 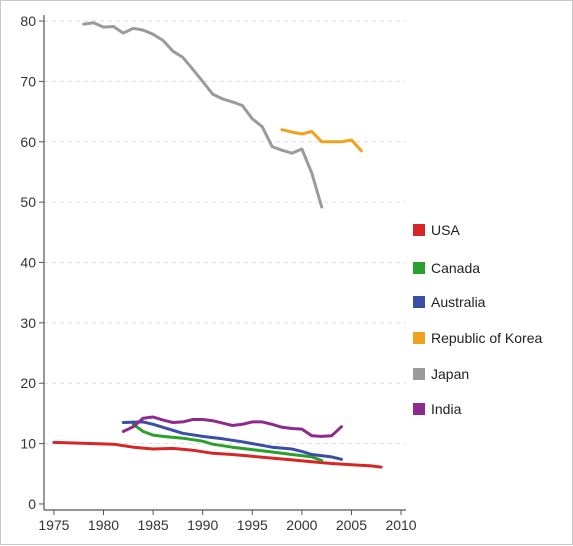 What do you see at coordinates (28, 21) in the screenshot?
I see `y-tick-label: 80` at bounding box center [28, 21].